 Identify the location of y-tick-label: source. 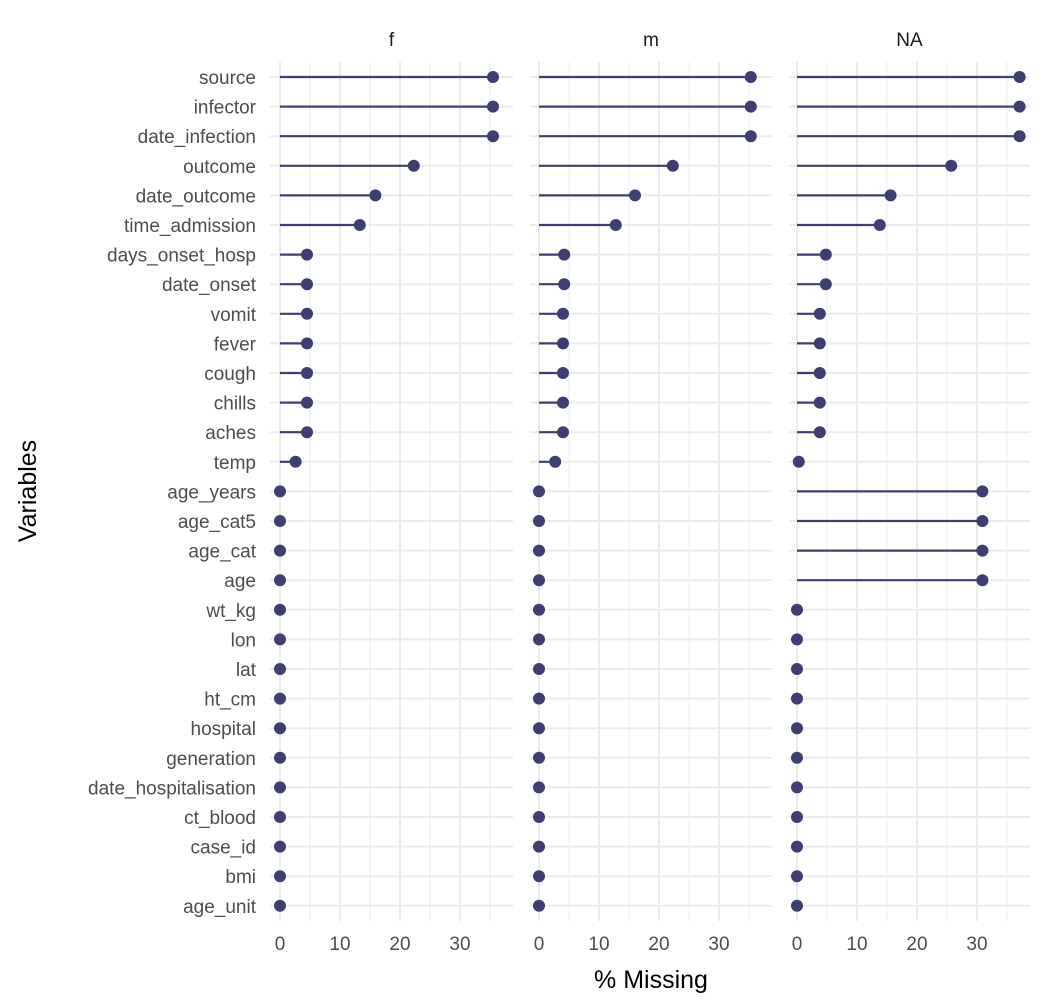
(227, 78).